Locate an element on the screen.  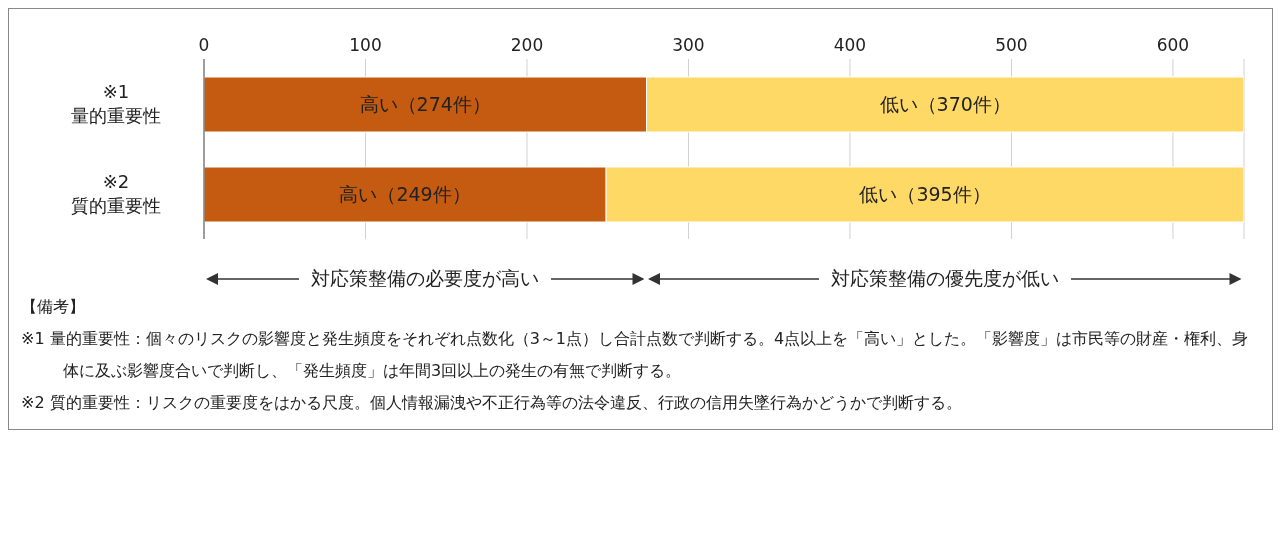
x-tick-label: 0 is located at coordinates (204, 45).